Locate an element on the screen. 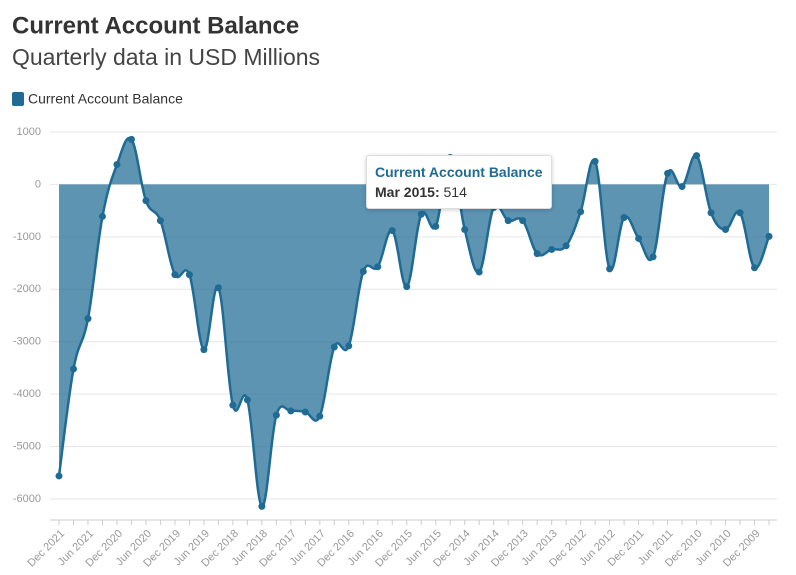 This screenshot has width=796, height=575. y-tick-label: 1000 is located at coordinates (29, 132).